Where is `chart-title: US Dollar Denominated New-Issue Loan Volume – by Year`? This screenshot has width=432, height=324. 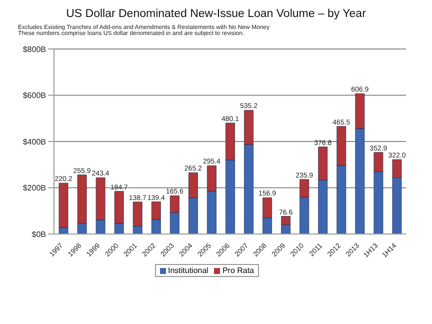
chart-title: US Dollar Denominated New-Issue Loan Volume – by Year is located at coordinates (216, 14).